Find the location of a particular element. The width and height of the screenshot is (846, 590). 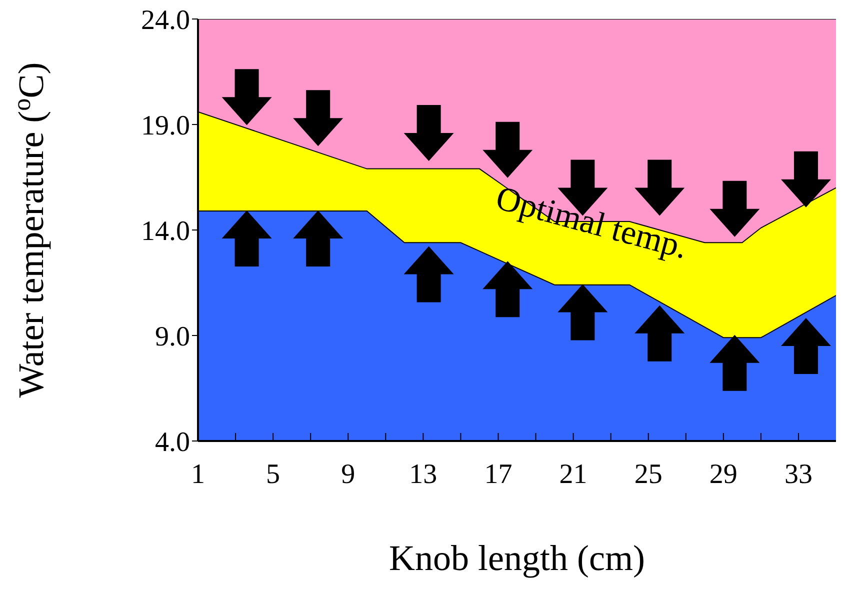

x-tick-label: 21 is located at coordinates (573, 474).